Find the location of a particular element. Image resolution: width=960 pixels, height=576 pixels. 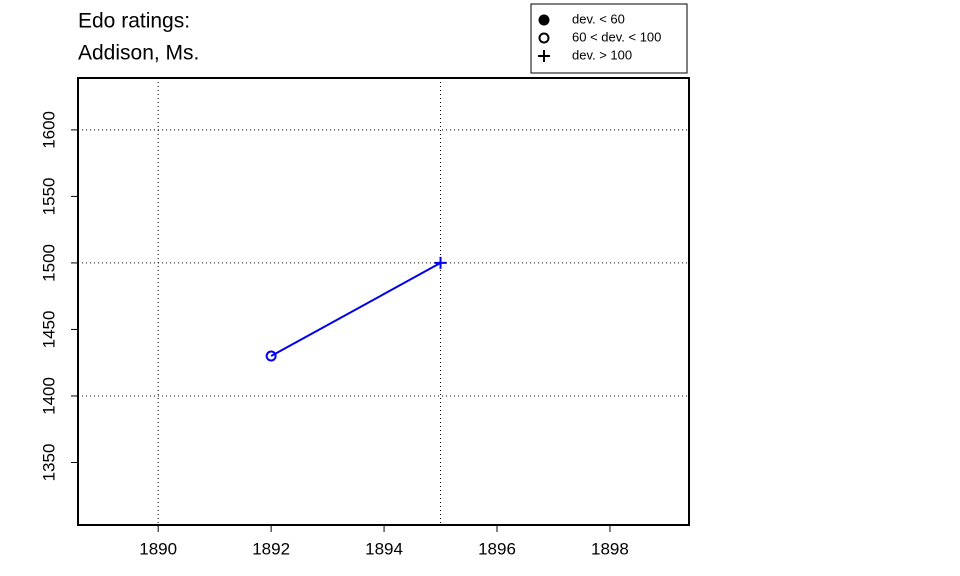

x-tick-label: 1892 is located at coordinates (271, 548).